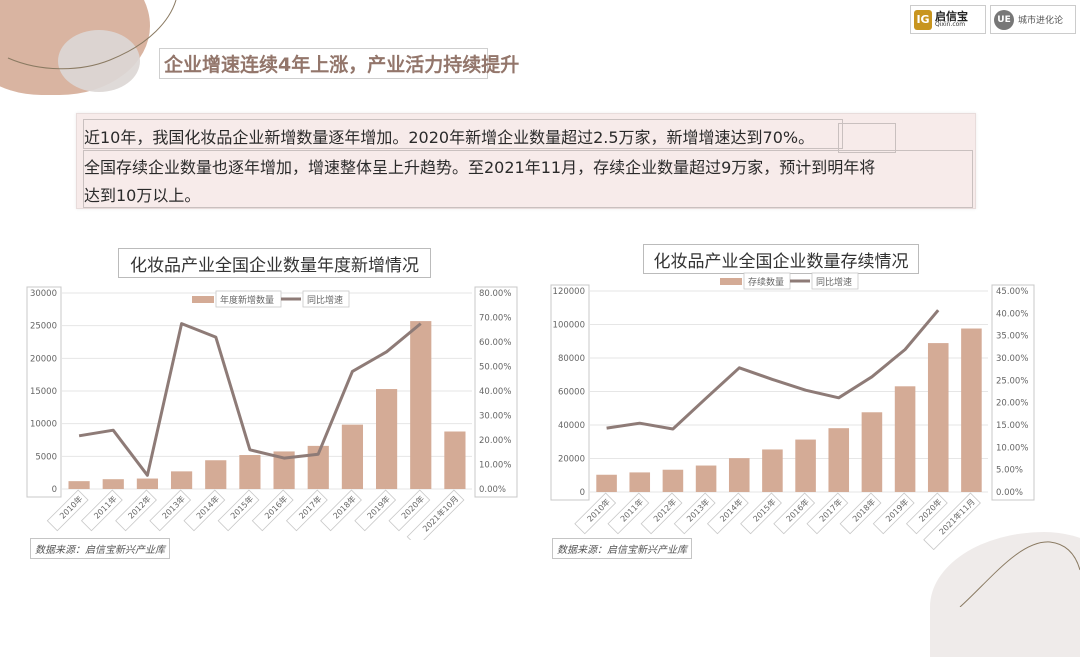 This screenshot has width=1080, height=657. What do you see at coordinates (99, 61) in the screenshot?
I see `decorative-blob` at bounding box center [99, 61].